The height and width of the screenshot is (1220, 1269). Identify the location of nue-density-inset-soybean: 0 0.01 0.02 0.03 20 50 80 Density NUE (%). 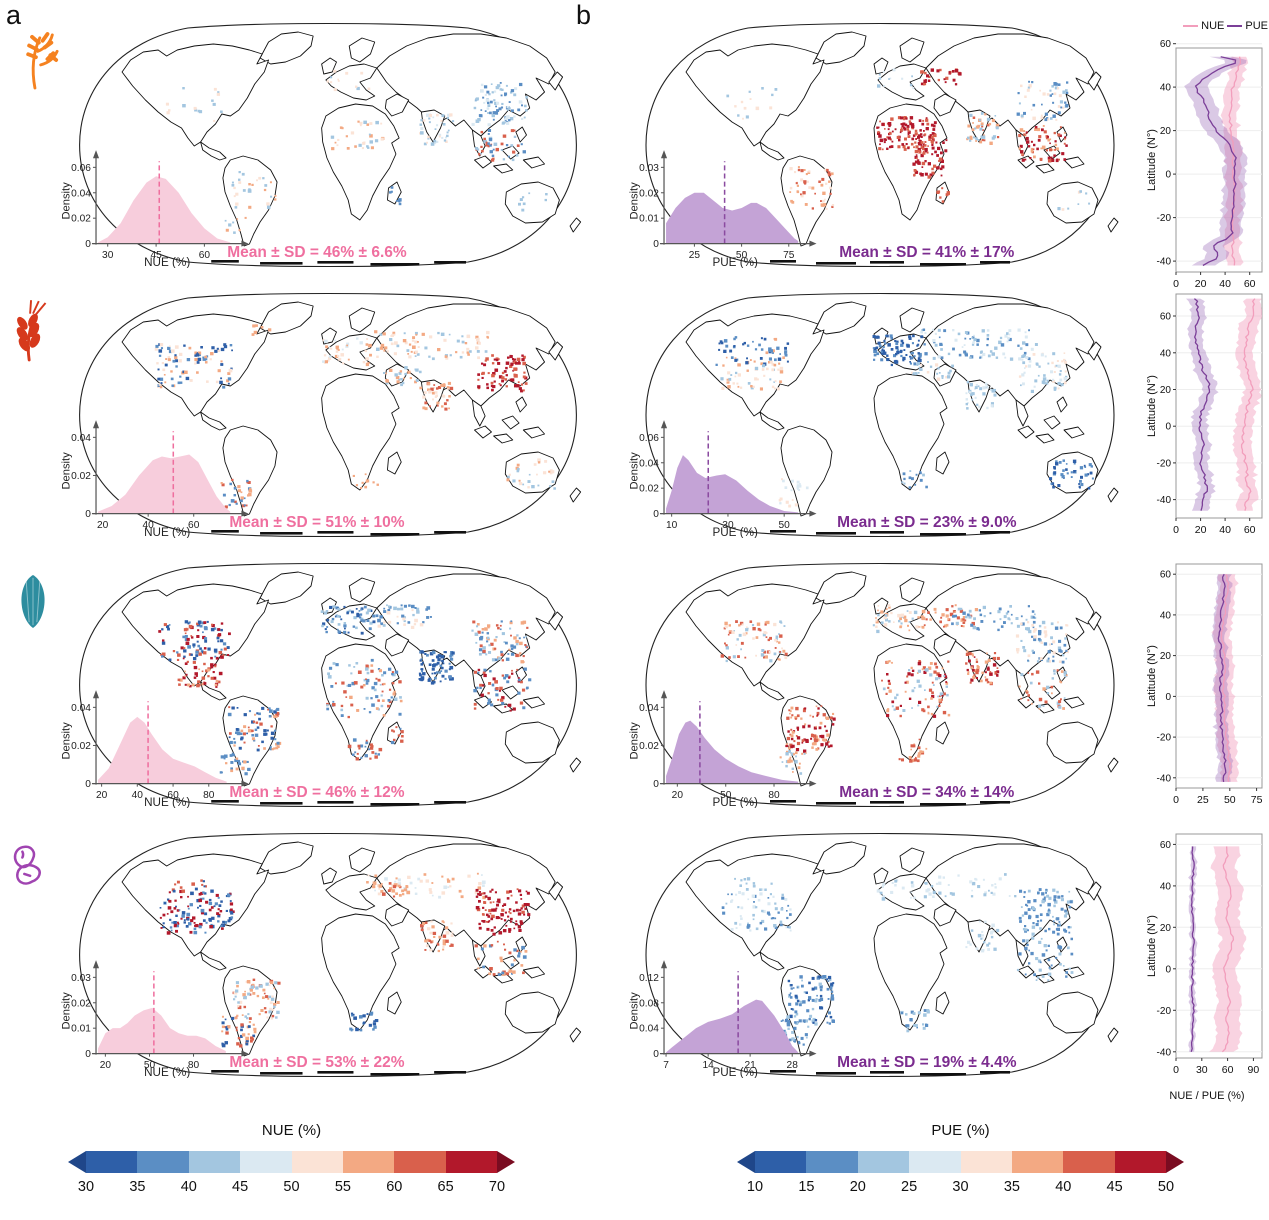
(156, 1017).